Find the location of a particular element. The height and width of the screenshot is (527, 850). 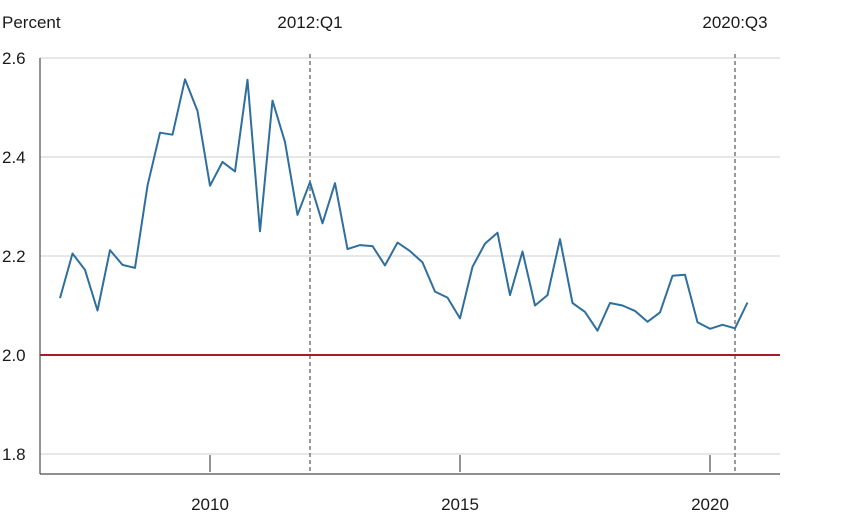

annotation-label: 2020:Q3 is located at coordinates (734, 22).